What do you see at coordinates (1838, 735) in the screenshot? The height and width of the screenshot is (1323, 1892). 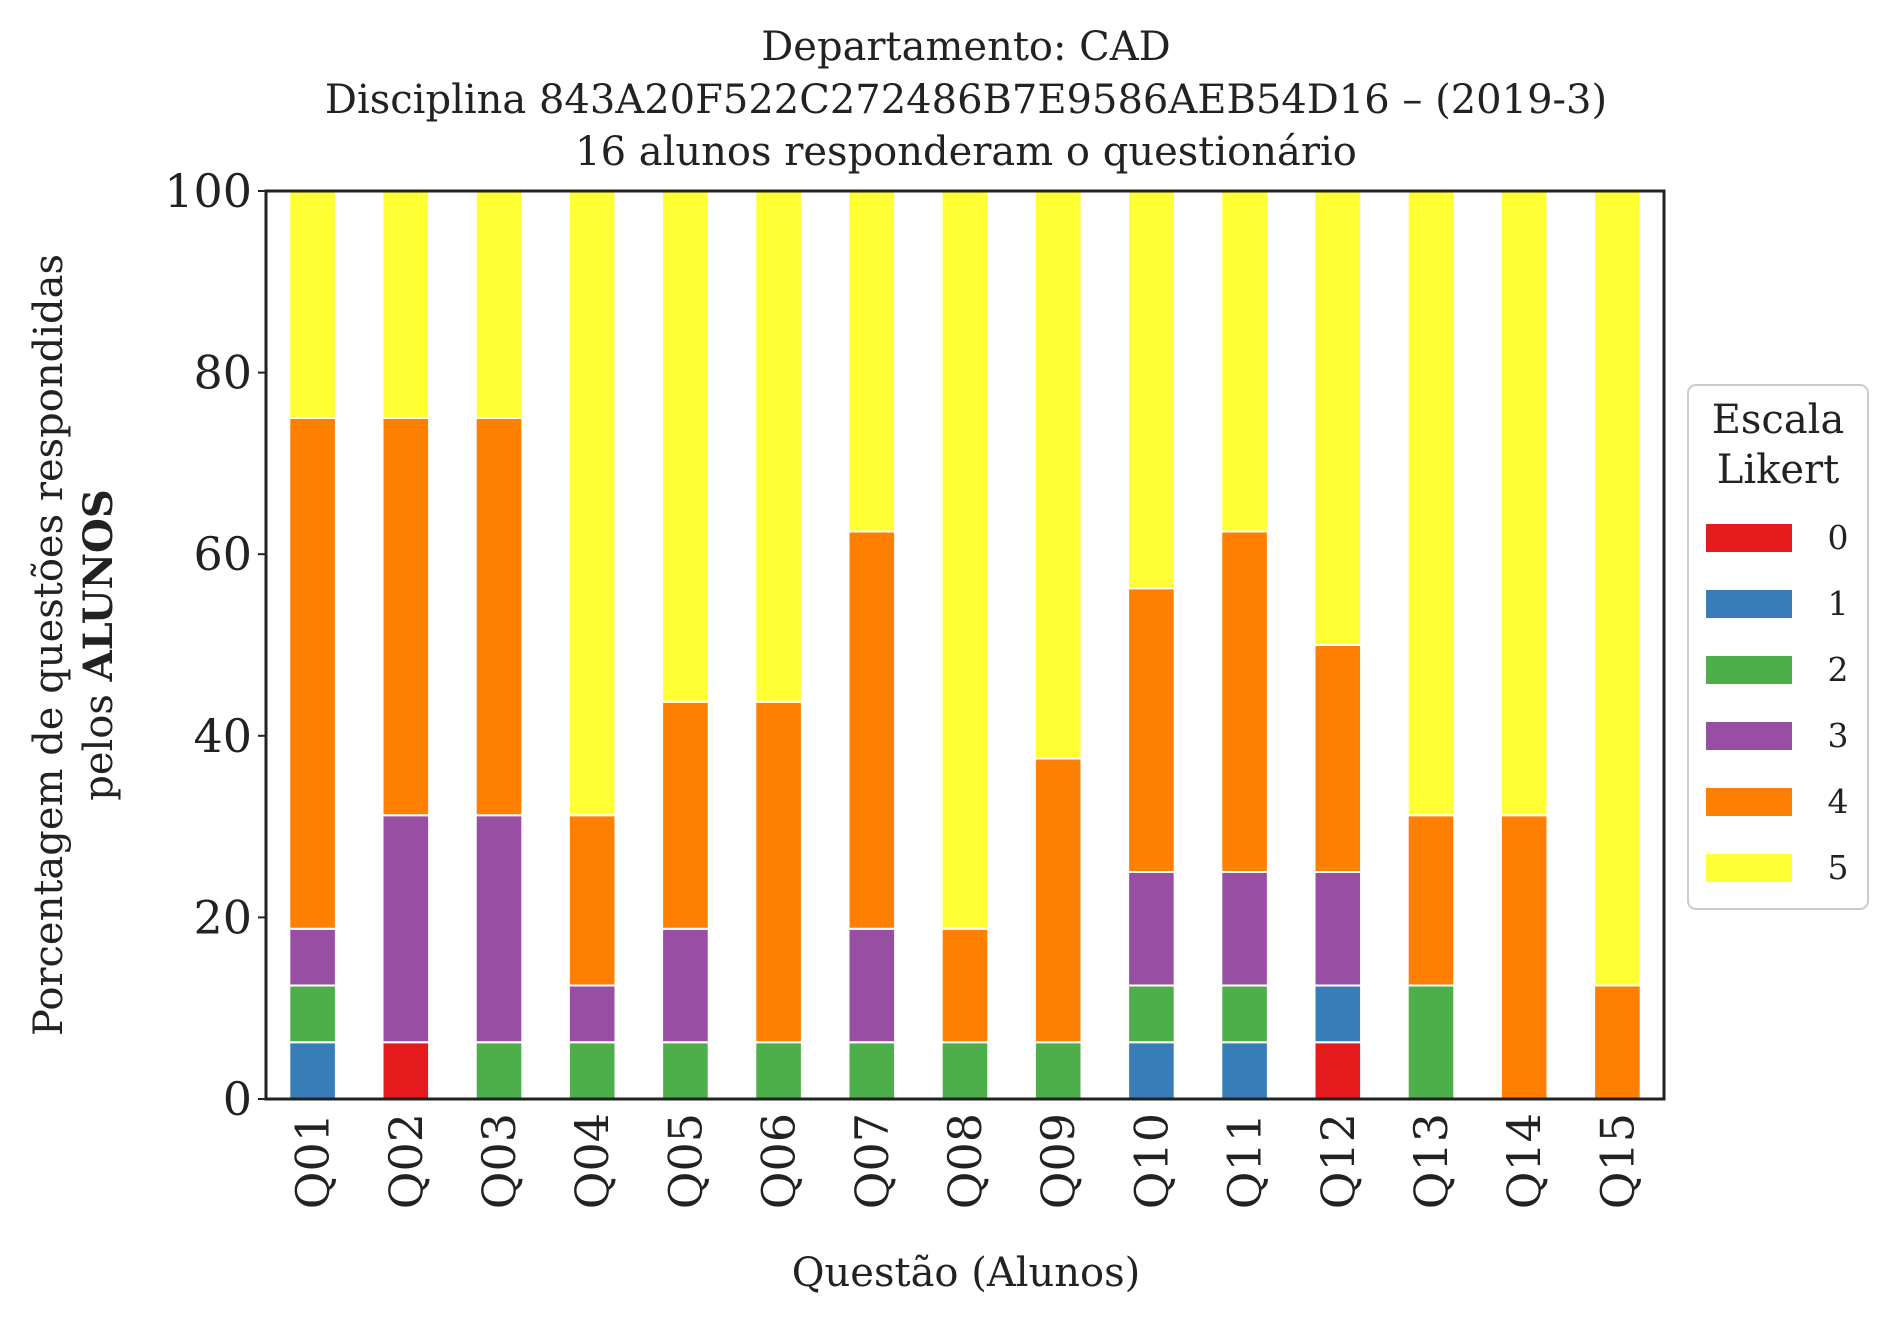 I see `legend-label-3: 3` at bounding box center [1838, 735].